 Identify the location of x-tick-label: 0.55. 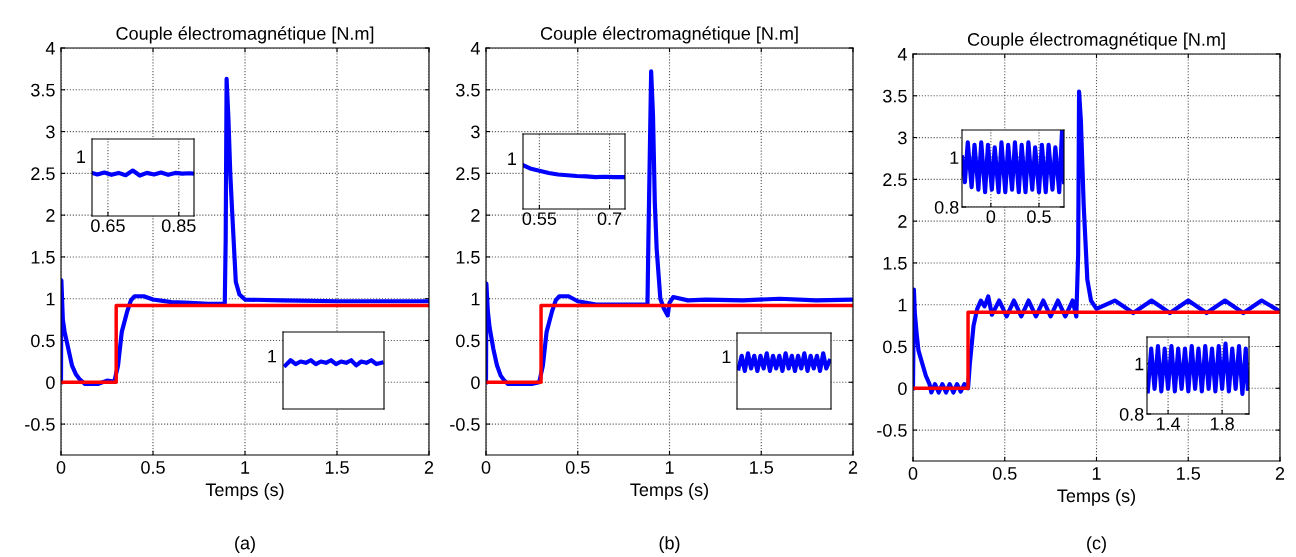
(539, 219).